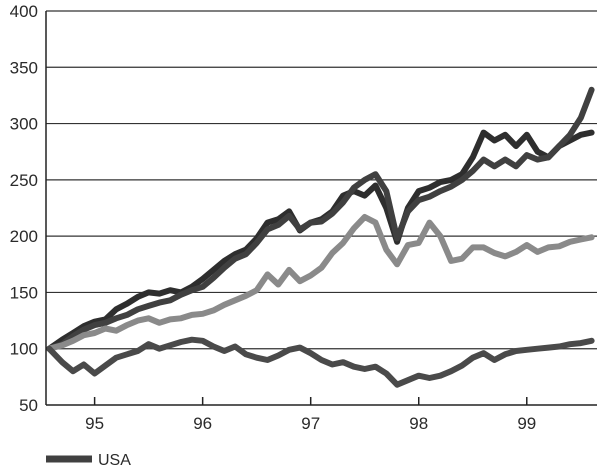 The image size is (599, 465). I want to click on x-tick-label: 97, so click(310, 423).